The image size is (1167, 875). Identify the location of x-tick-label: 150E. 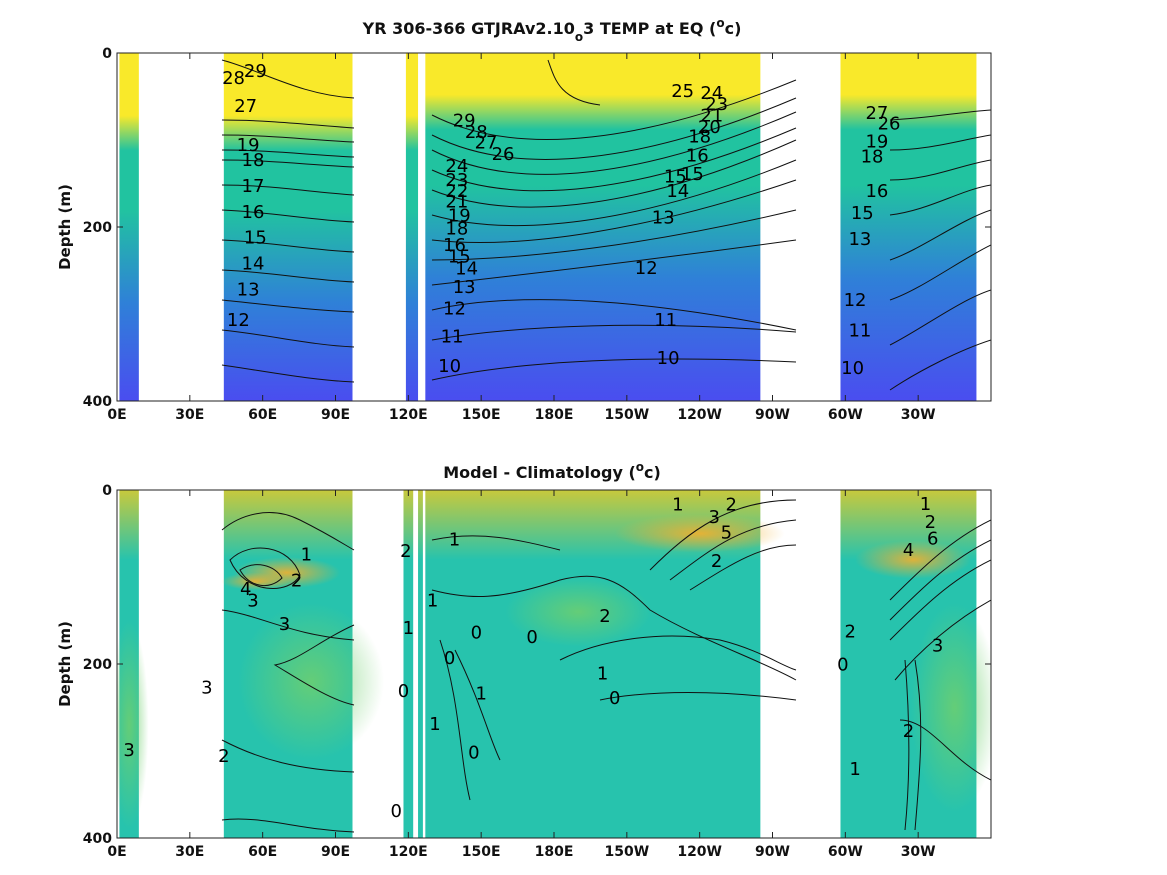
(481, 852).